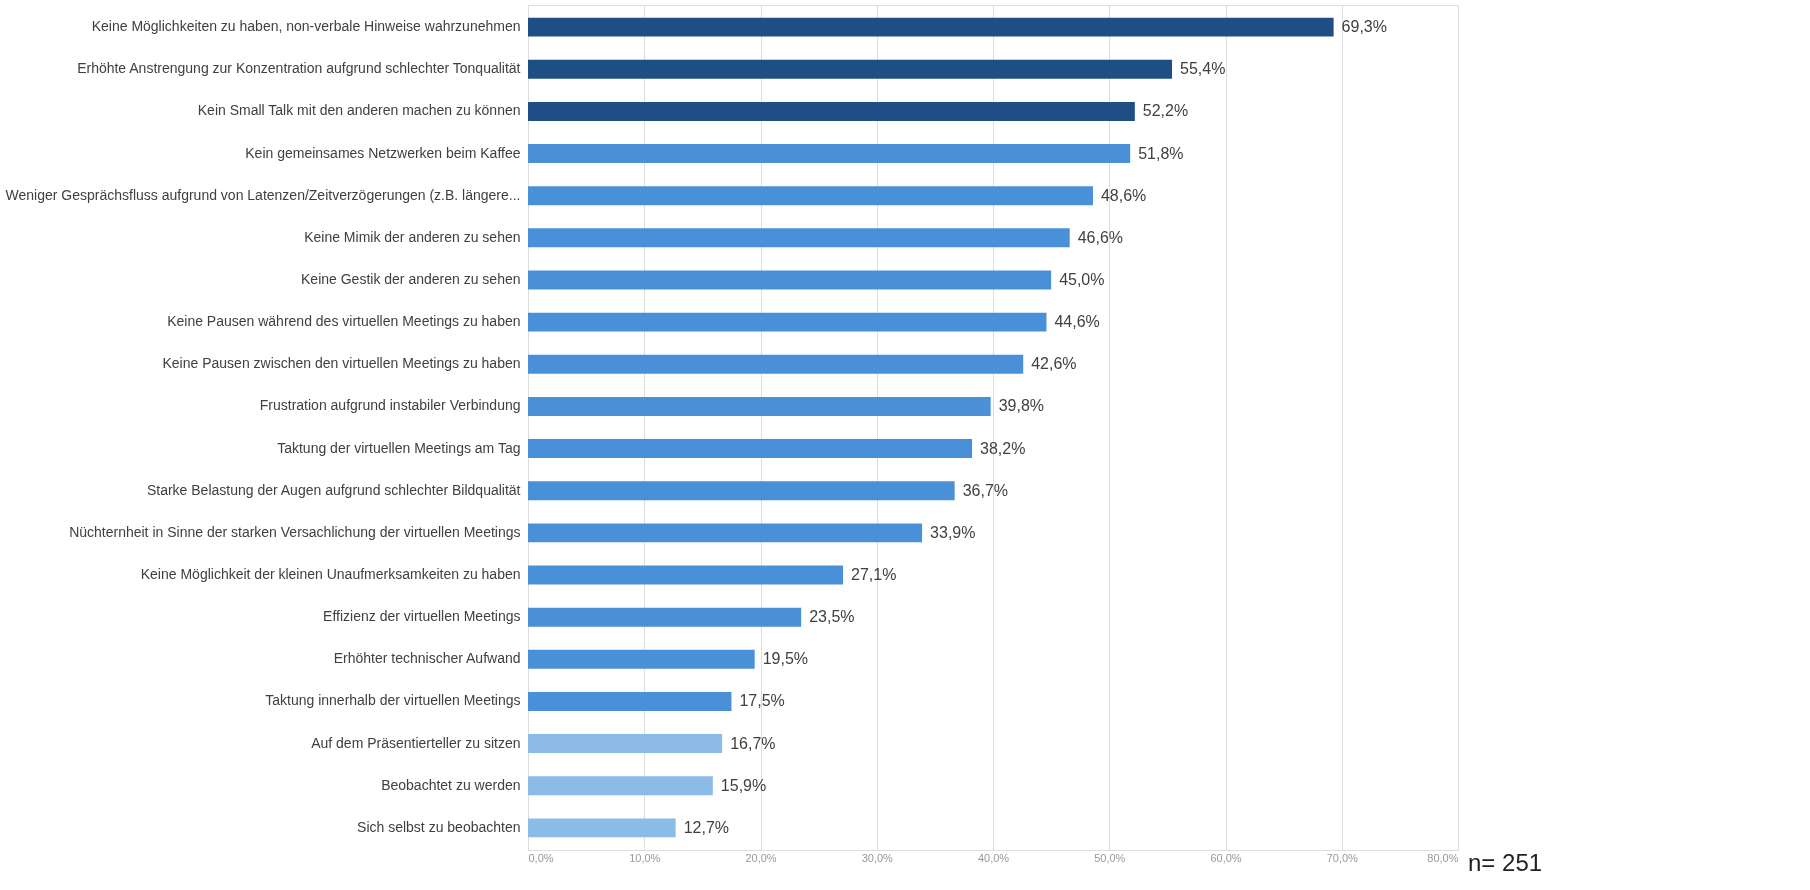 This screenshot has height=890, width=1810. Describe the element at coordinates (877, 857) in the screenshot. I see `x-tick-label: 30,0%` at that location.